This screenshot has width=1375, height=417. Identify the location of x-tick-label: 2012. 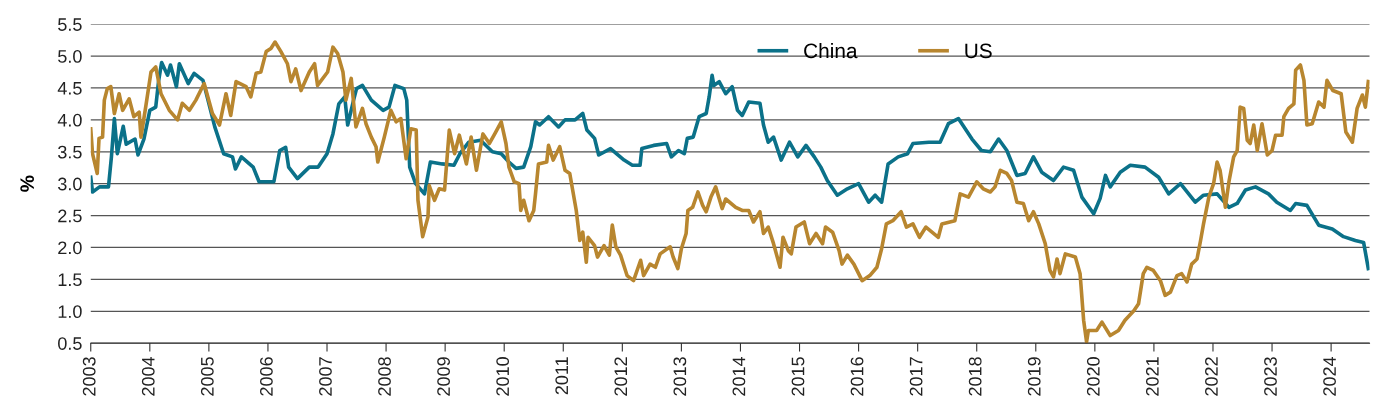
(621, 376).